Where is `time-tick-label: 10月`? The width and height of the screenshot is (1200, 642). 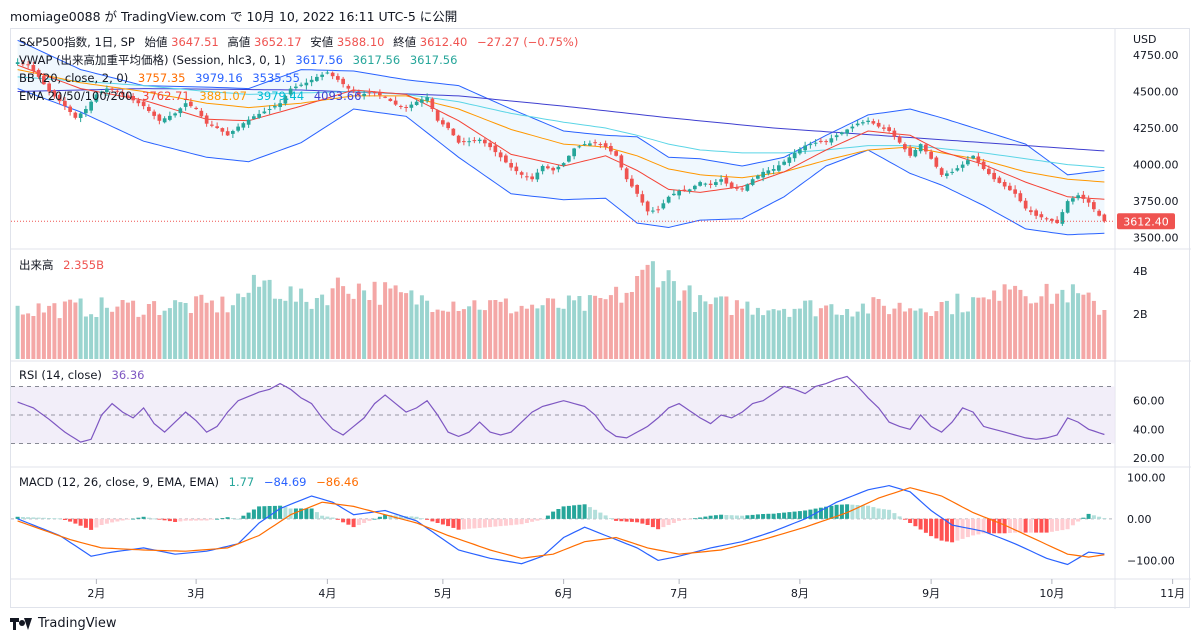
time-tick-label: 10月 is located at coordinates (1051, 593).